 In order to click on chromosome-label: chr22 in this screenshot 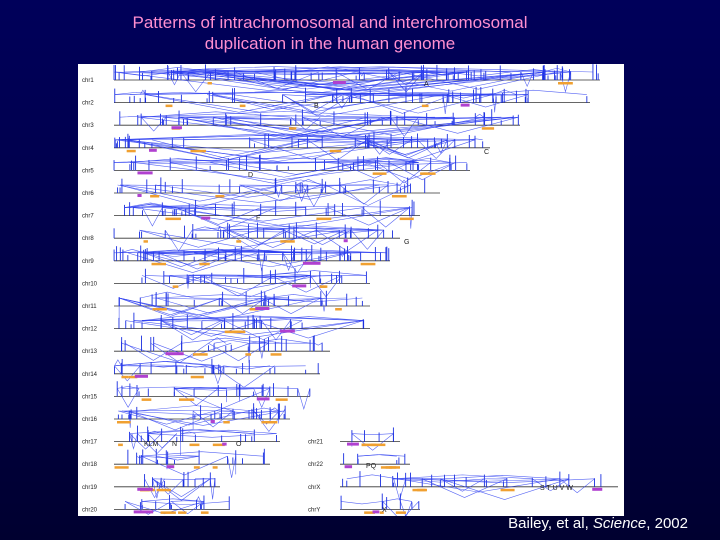, I will do `click(316, 465)`.